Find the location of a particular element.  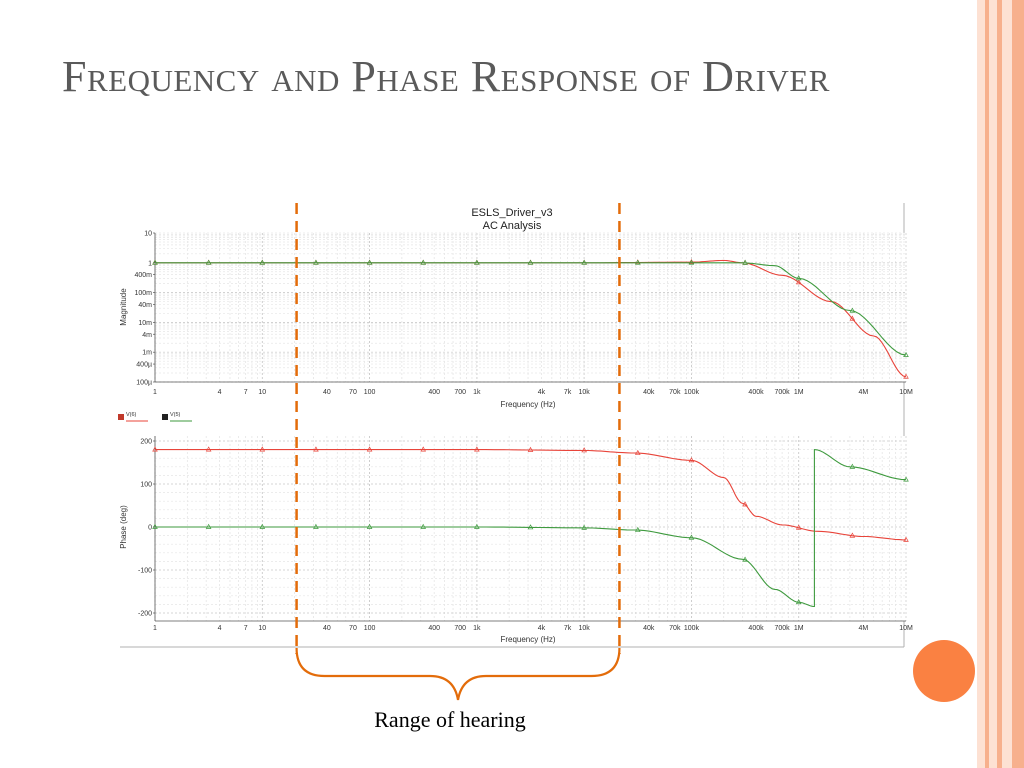

plot-area is located at coordinates (530, 307).